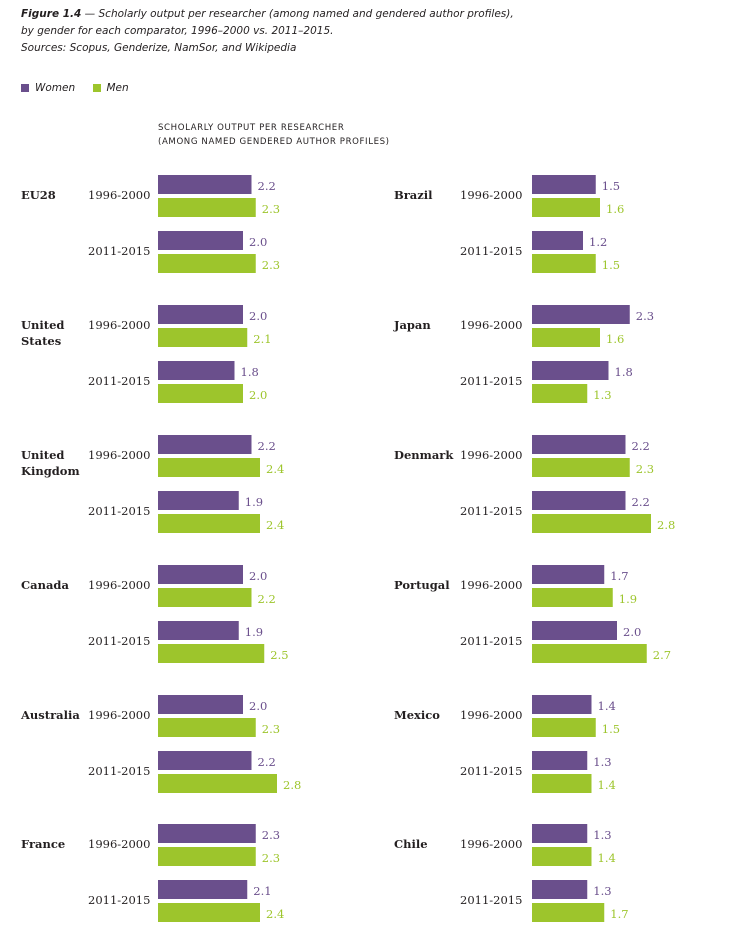 Image resolution: width=730 pixels, height=940 pixels. Describe the element at coordinates (645, 469) in the screenshot. I see `data-label-denmark-1996-2000-men: 2.3` at that location.